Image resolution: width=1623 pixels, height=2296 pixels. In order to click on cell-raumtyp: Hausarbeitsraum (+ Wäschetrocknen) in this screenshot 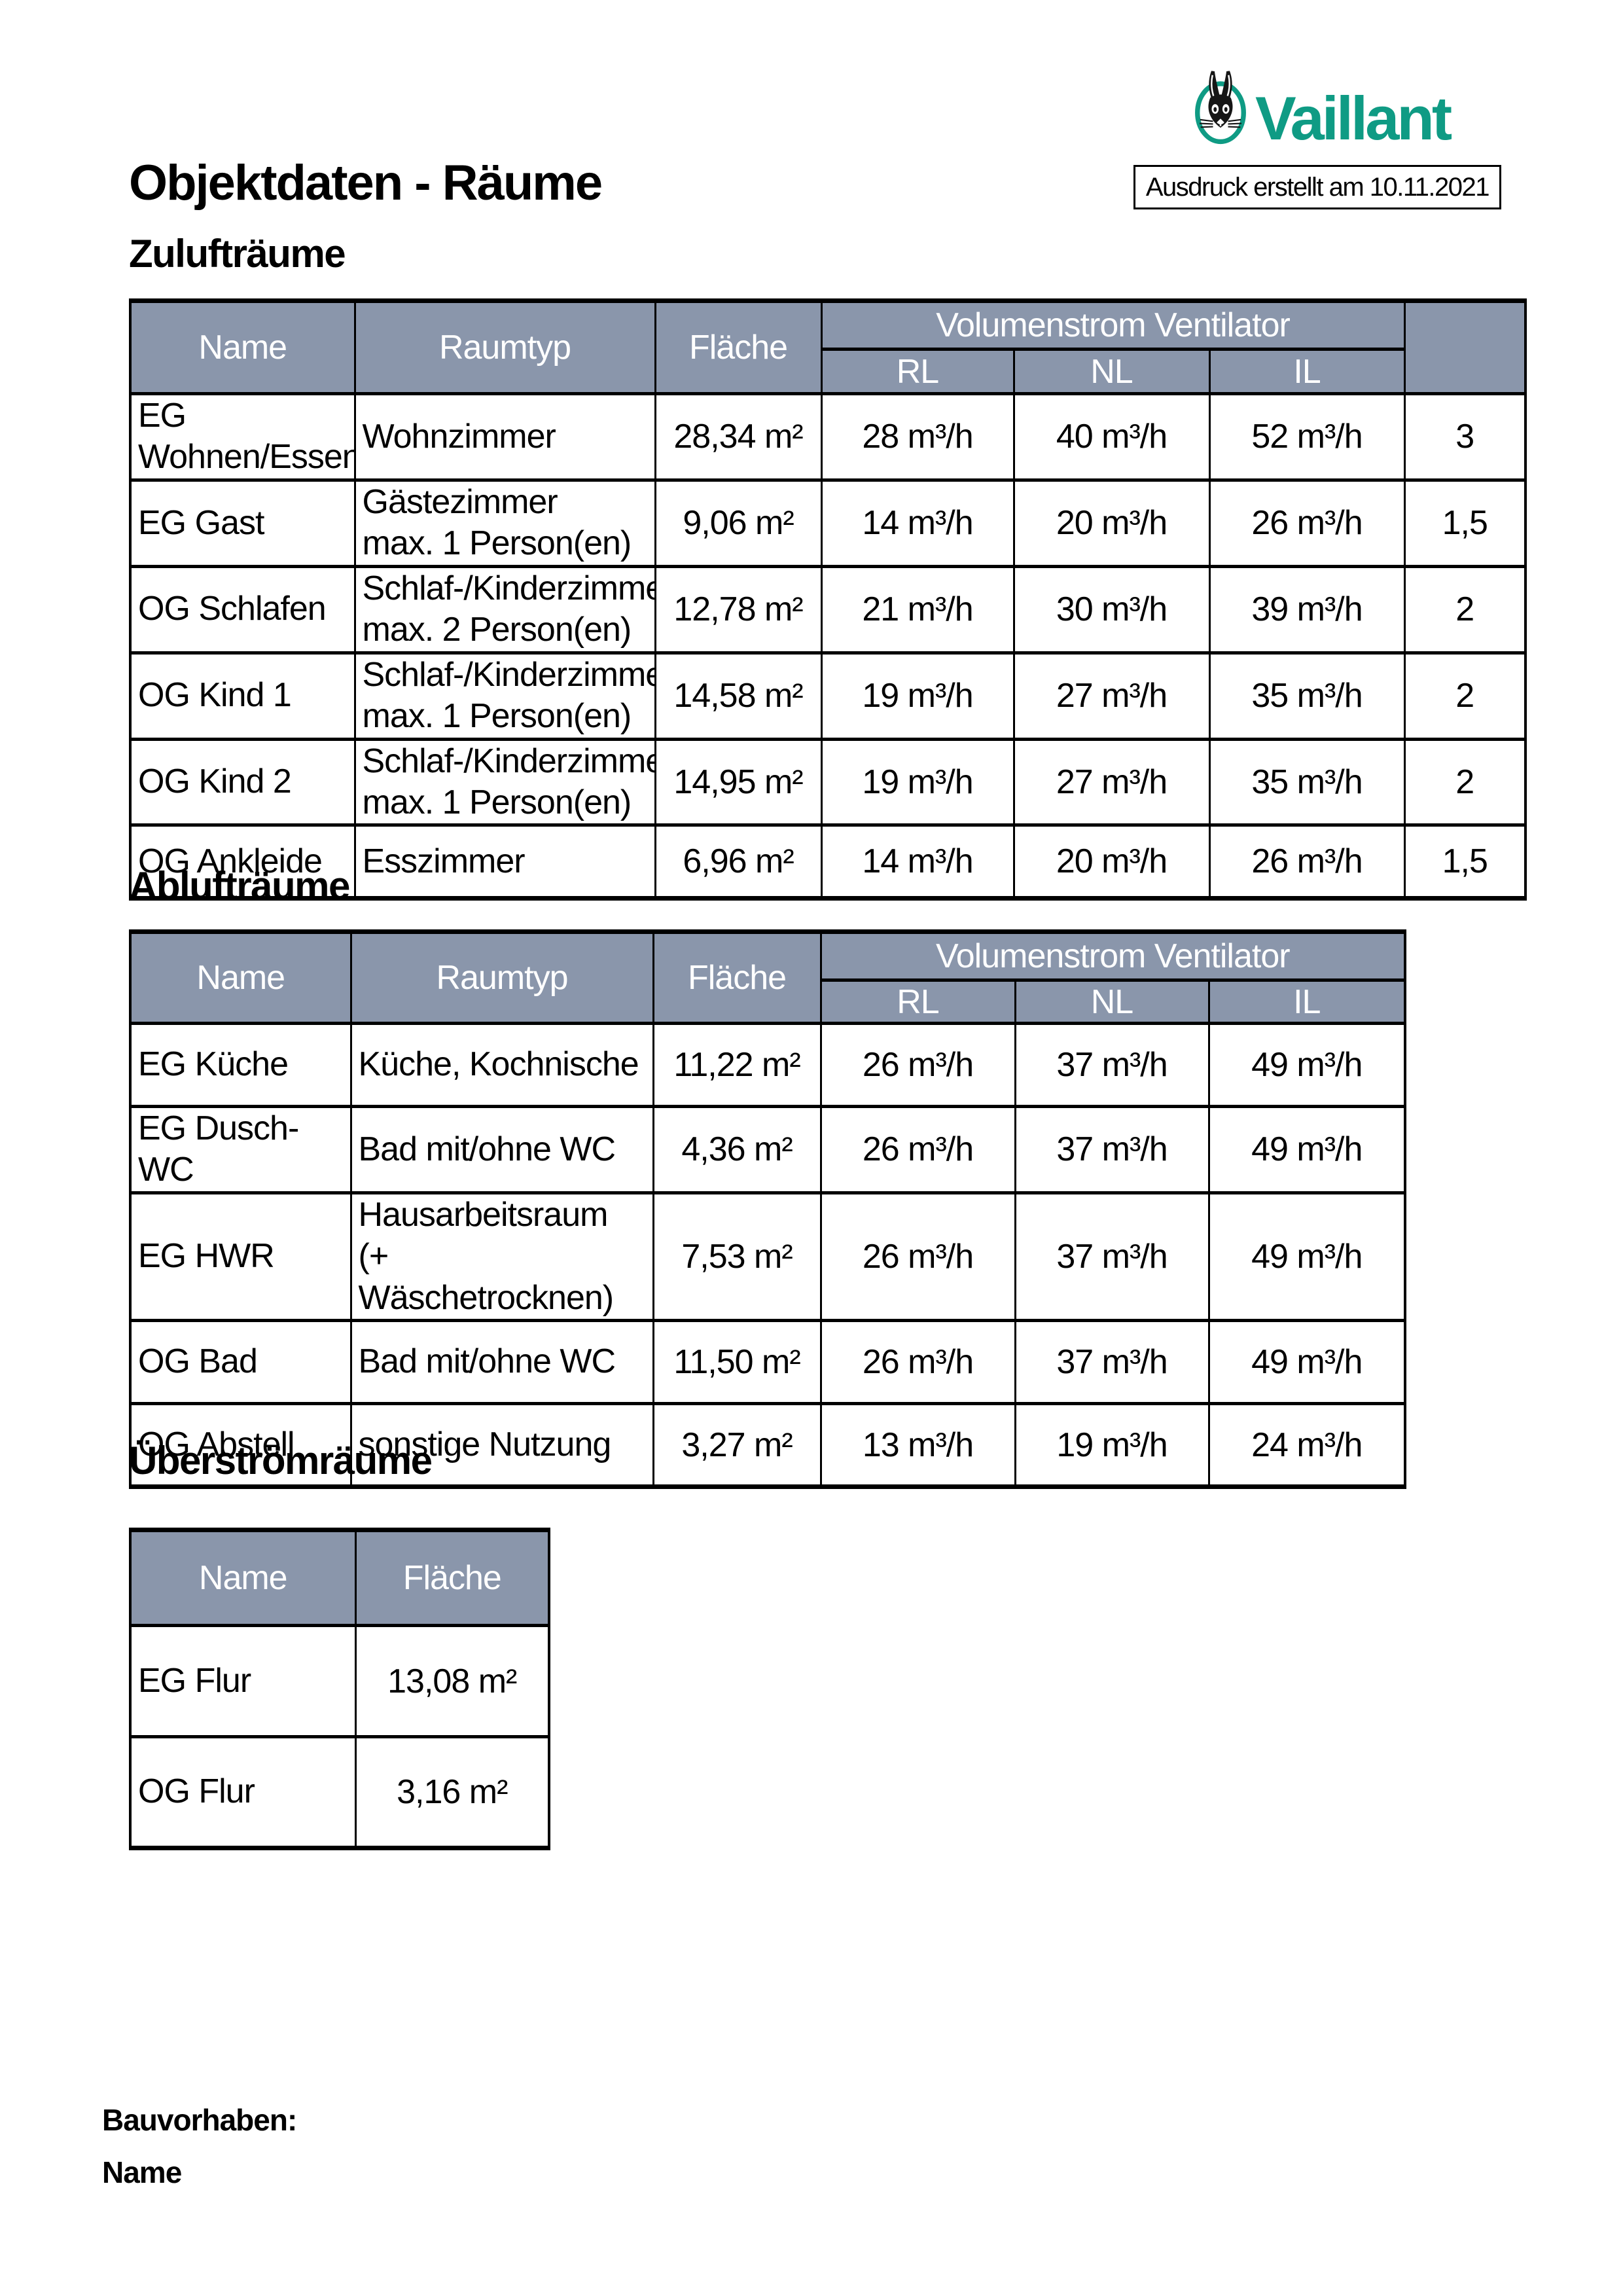, I will do `click(501, 1257)`.